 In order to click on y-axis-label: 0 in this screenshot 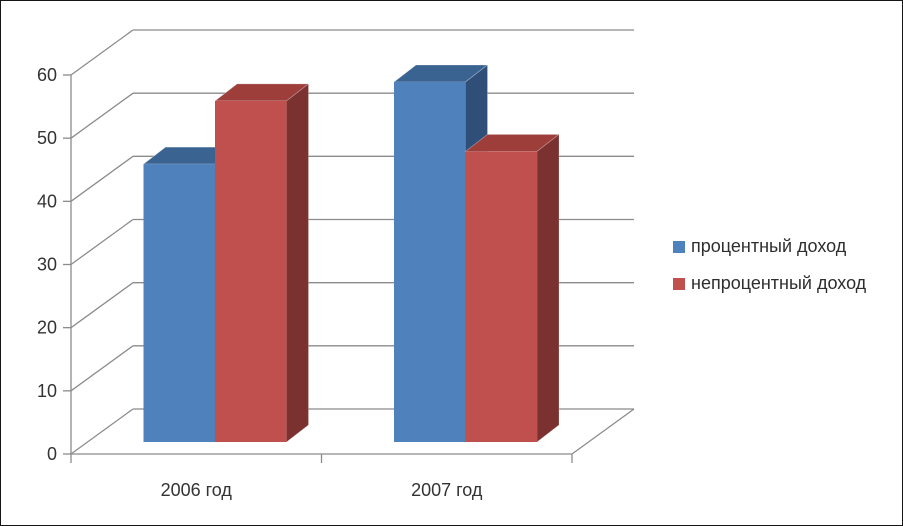, I will do `click(52, 454)`.